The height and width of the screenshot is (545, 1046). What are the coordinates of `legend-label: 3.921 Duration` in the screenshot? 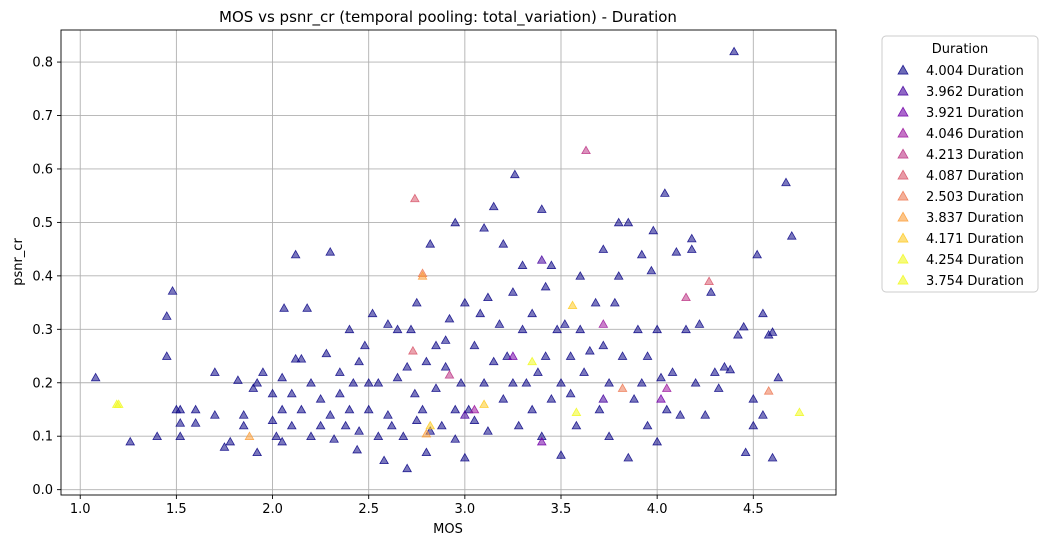 It's located at (975, 113).